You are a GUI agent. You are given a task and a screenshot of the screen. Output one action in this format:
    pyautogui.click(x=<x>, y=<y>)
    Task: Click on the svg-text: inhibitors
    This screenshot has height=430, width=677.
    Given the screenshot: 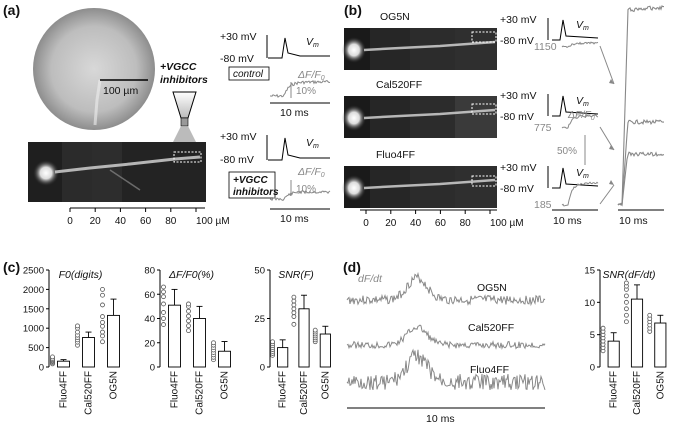 What is the action you would take?
    pyautogui.click(x=256, y=192)
    